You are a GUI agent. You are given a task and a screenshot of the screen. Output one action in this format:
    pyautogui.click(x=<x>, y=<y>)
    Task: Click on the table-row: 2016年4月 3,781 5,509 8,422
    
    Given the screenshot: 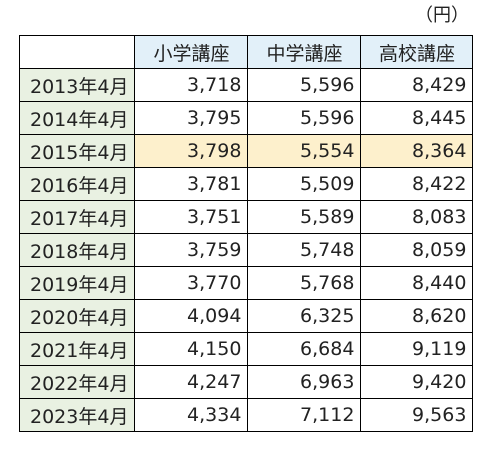 What is the action you would take?
    pyautogui.click(x=246, y=184)
    